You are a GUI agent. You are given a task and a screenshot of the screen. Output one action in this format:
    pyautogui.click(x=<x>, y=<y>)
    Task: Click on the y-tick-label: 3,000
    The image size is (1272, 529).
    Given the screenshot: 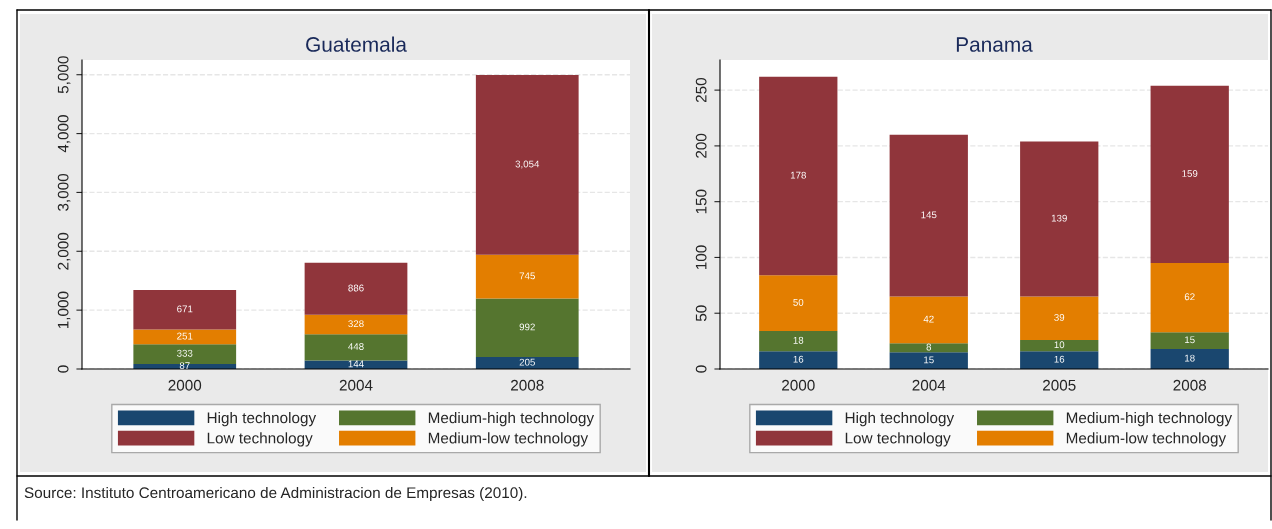 What is the action you would take?
    pyautogui.click(x=64, y=192)
    